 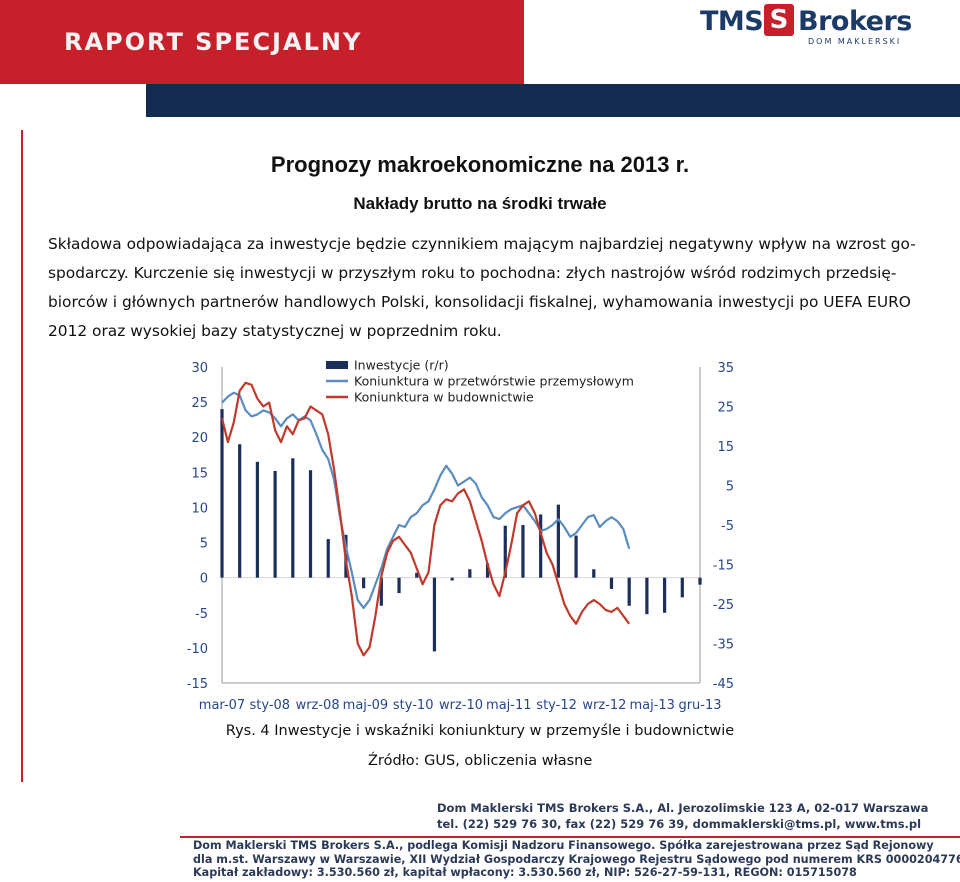 What do you see at coordinates (556, 705) in the screenshot?
I see `x-tick-label: sty-12` at bounding box center [556, 705].